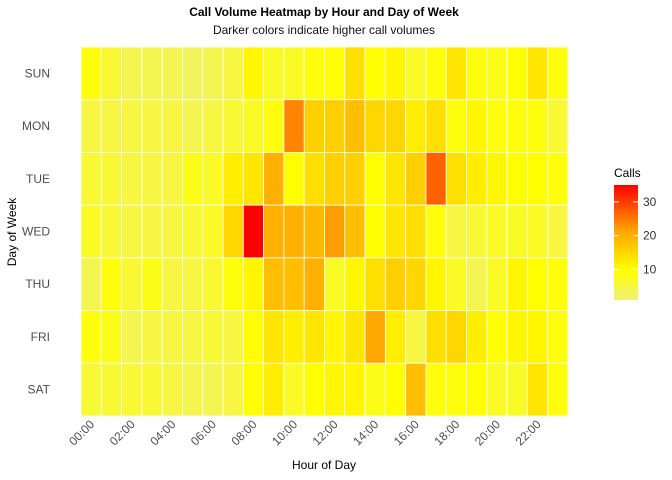  I want to click on x-tick-label: 10:00, so click(284, 432).